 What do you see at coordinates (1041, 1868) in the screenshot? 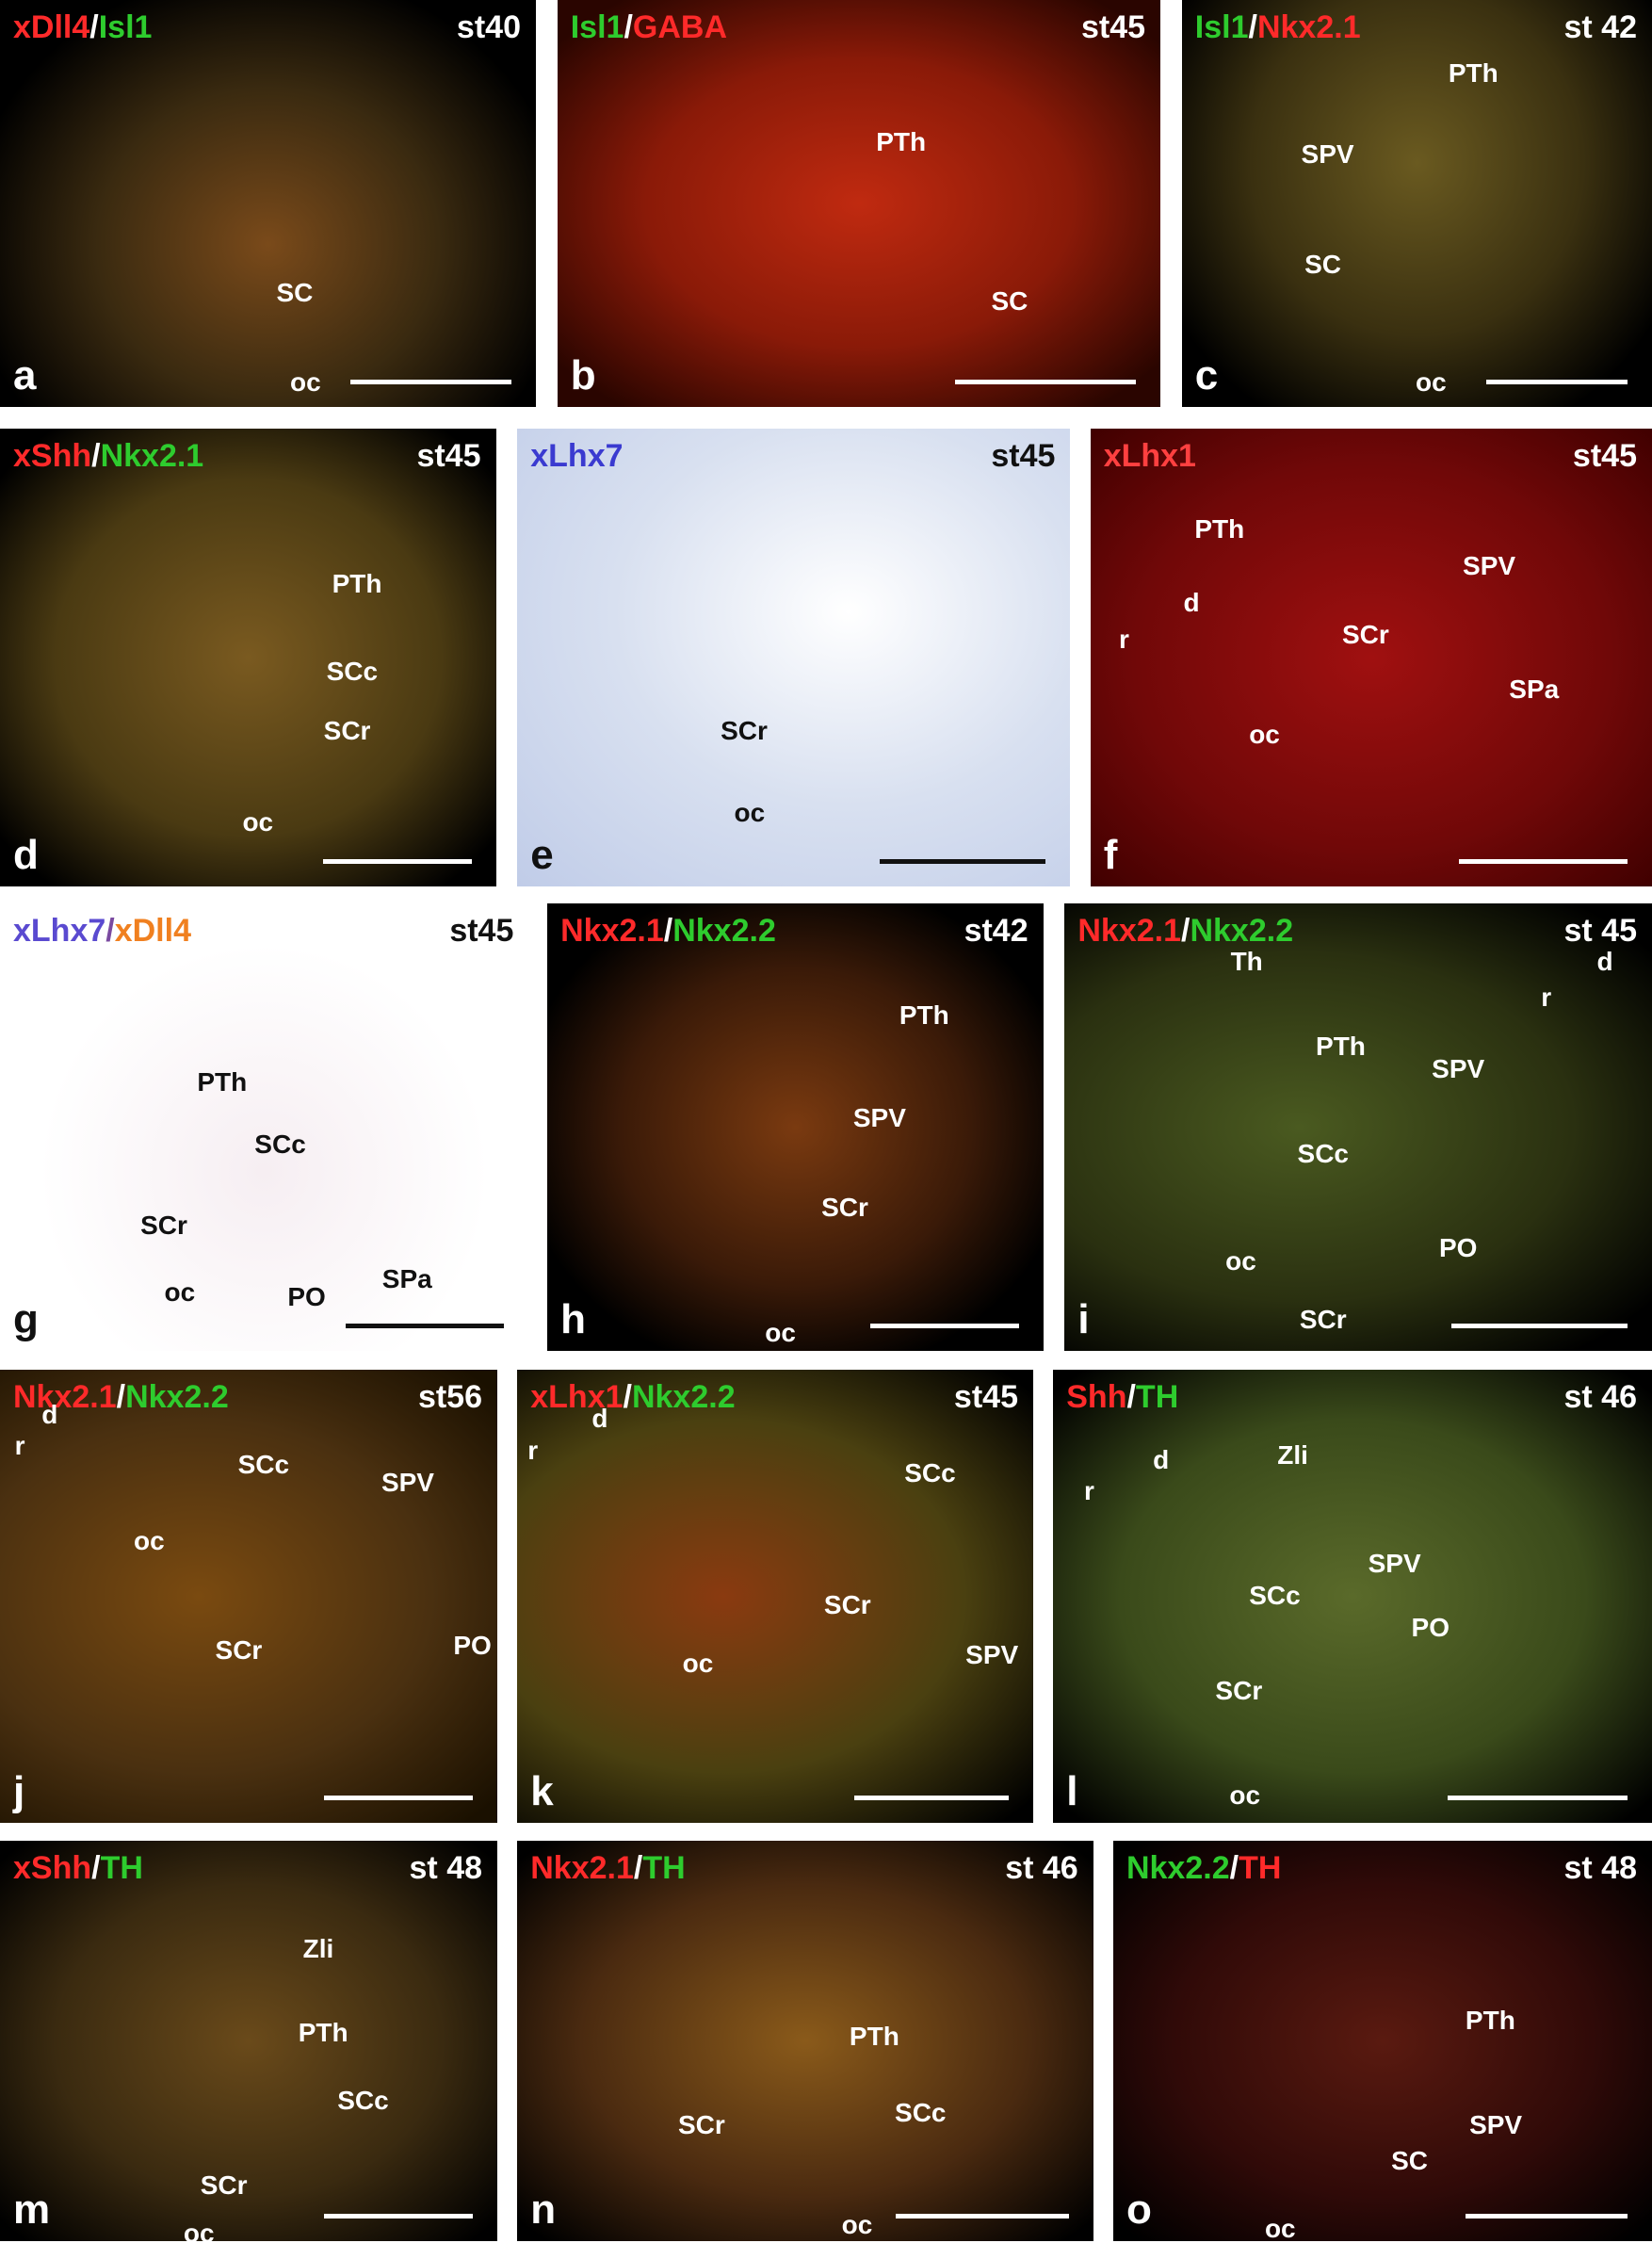
I see `stage-label: st 46` at bounding box center [1041, 1868].